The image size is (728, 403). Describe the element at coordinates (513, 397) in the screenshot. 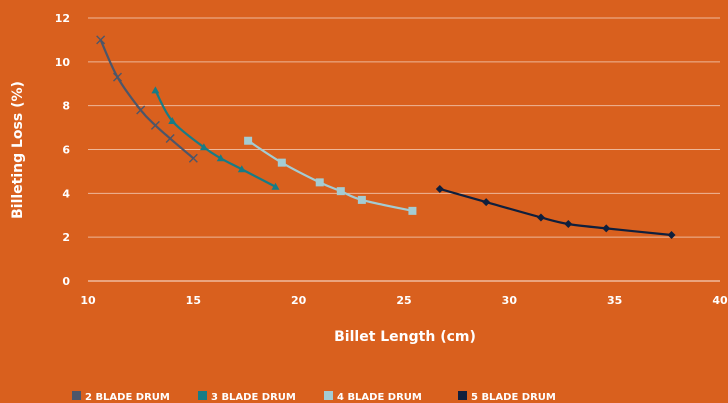

I see `legend-label: 5 BLADE DRUM` at that location.